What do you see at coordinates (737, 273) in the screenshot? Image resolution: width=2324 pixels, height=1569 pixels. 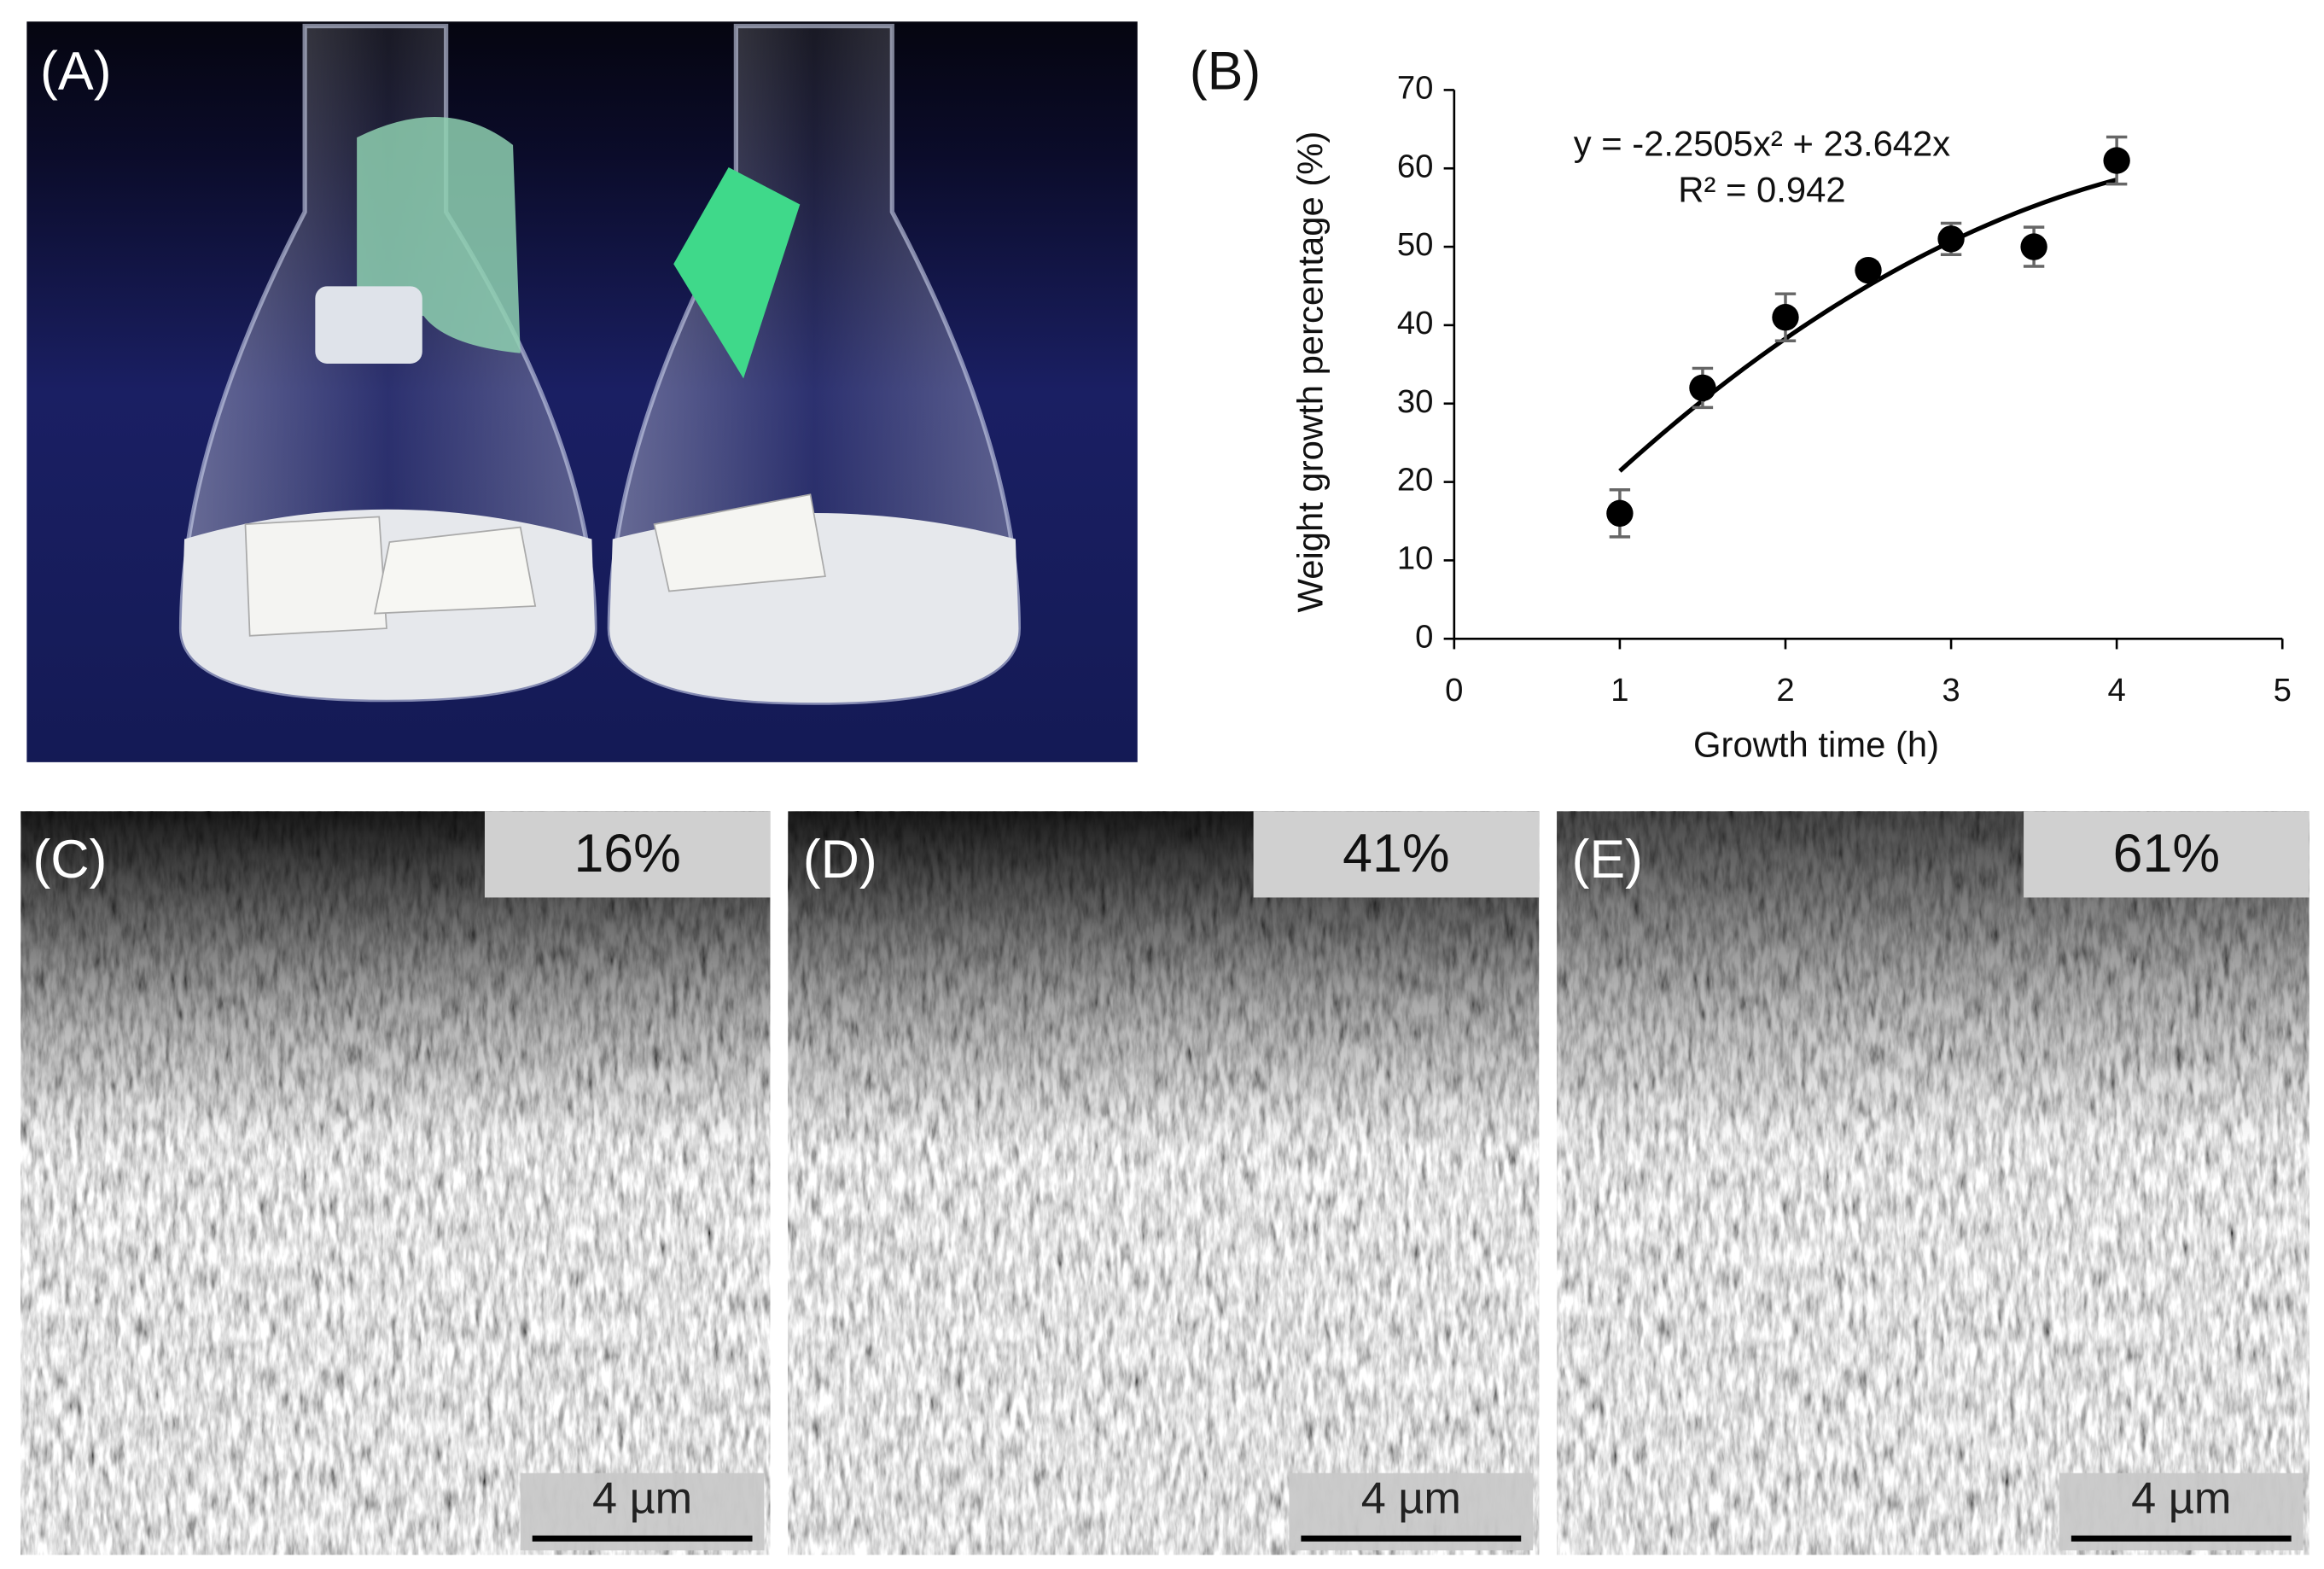 I see `label-tape` at bounding box center [737, 273].